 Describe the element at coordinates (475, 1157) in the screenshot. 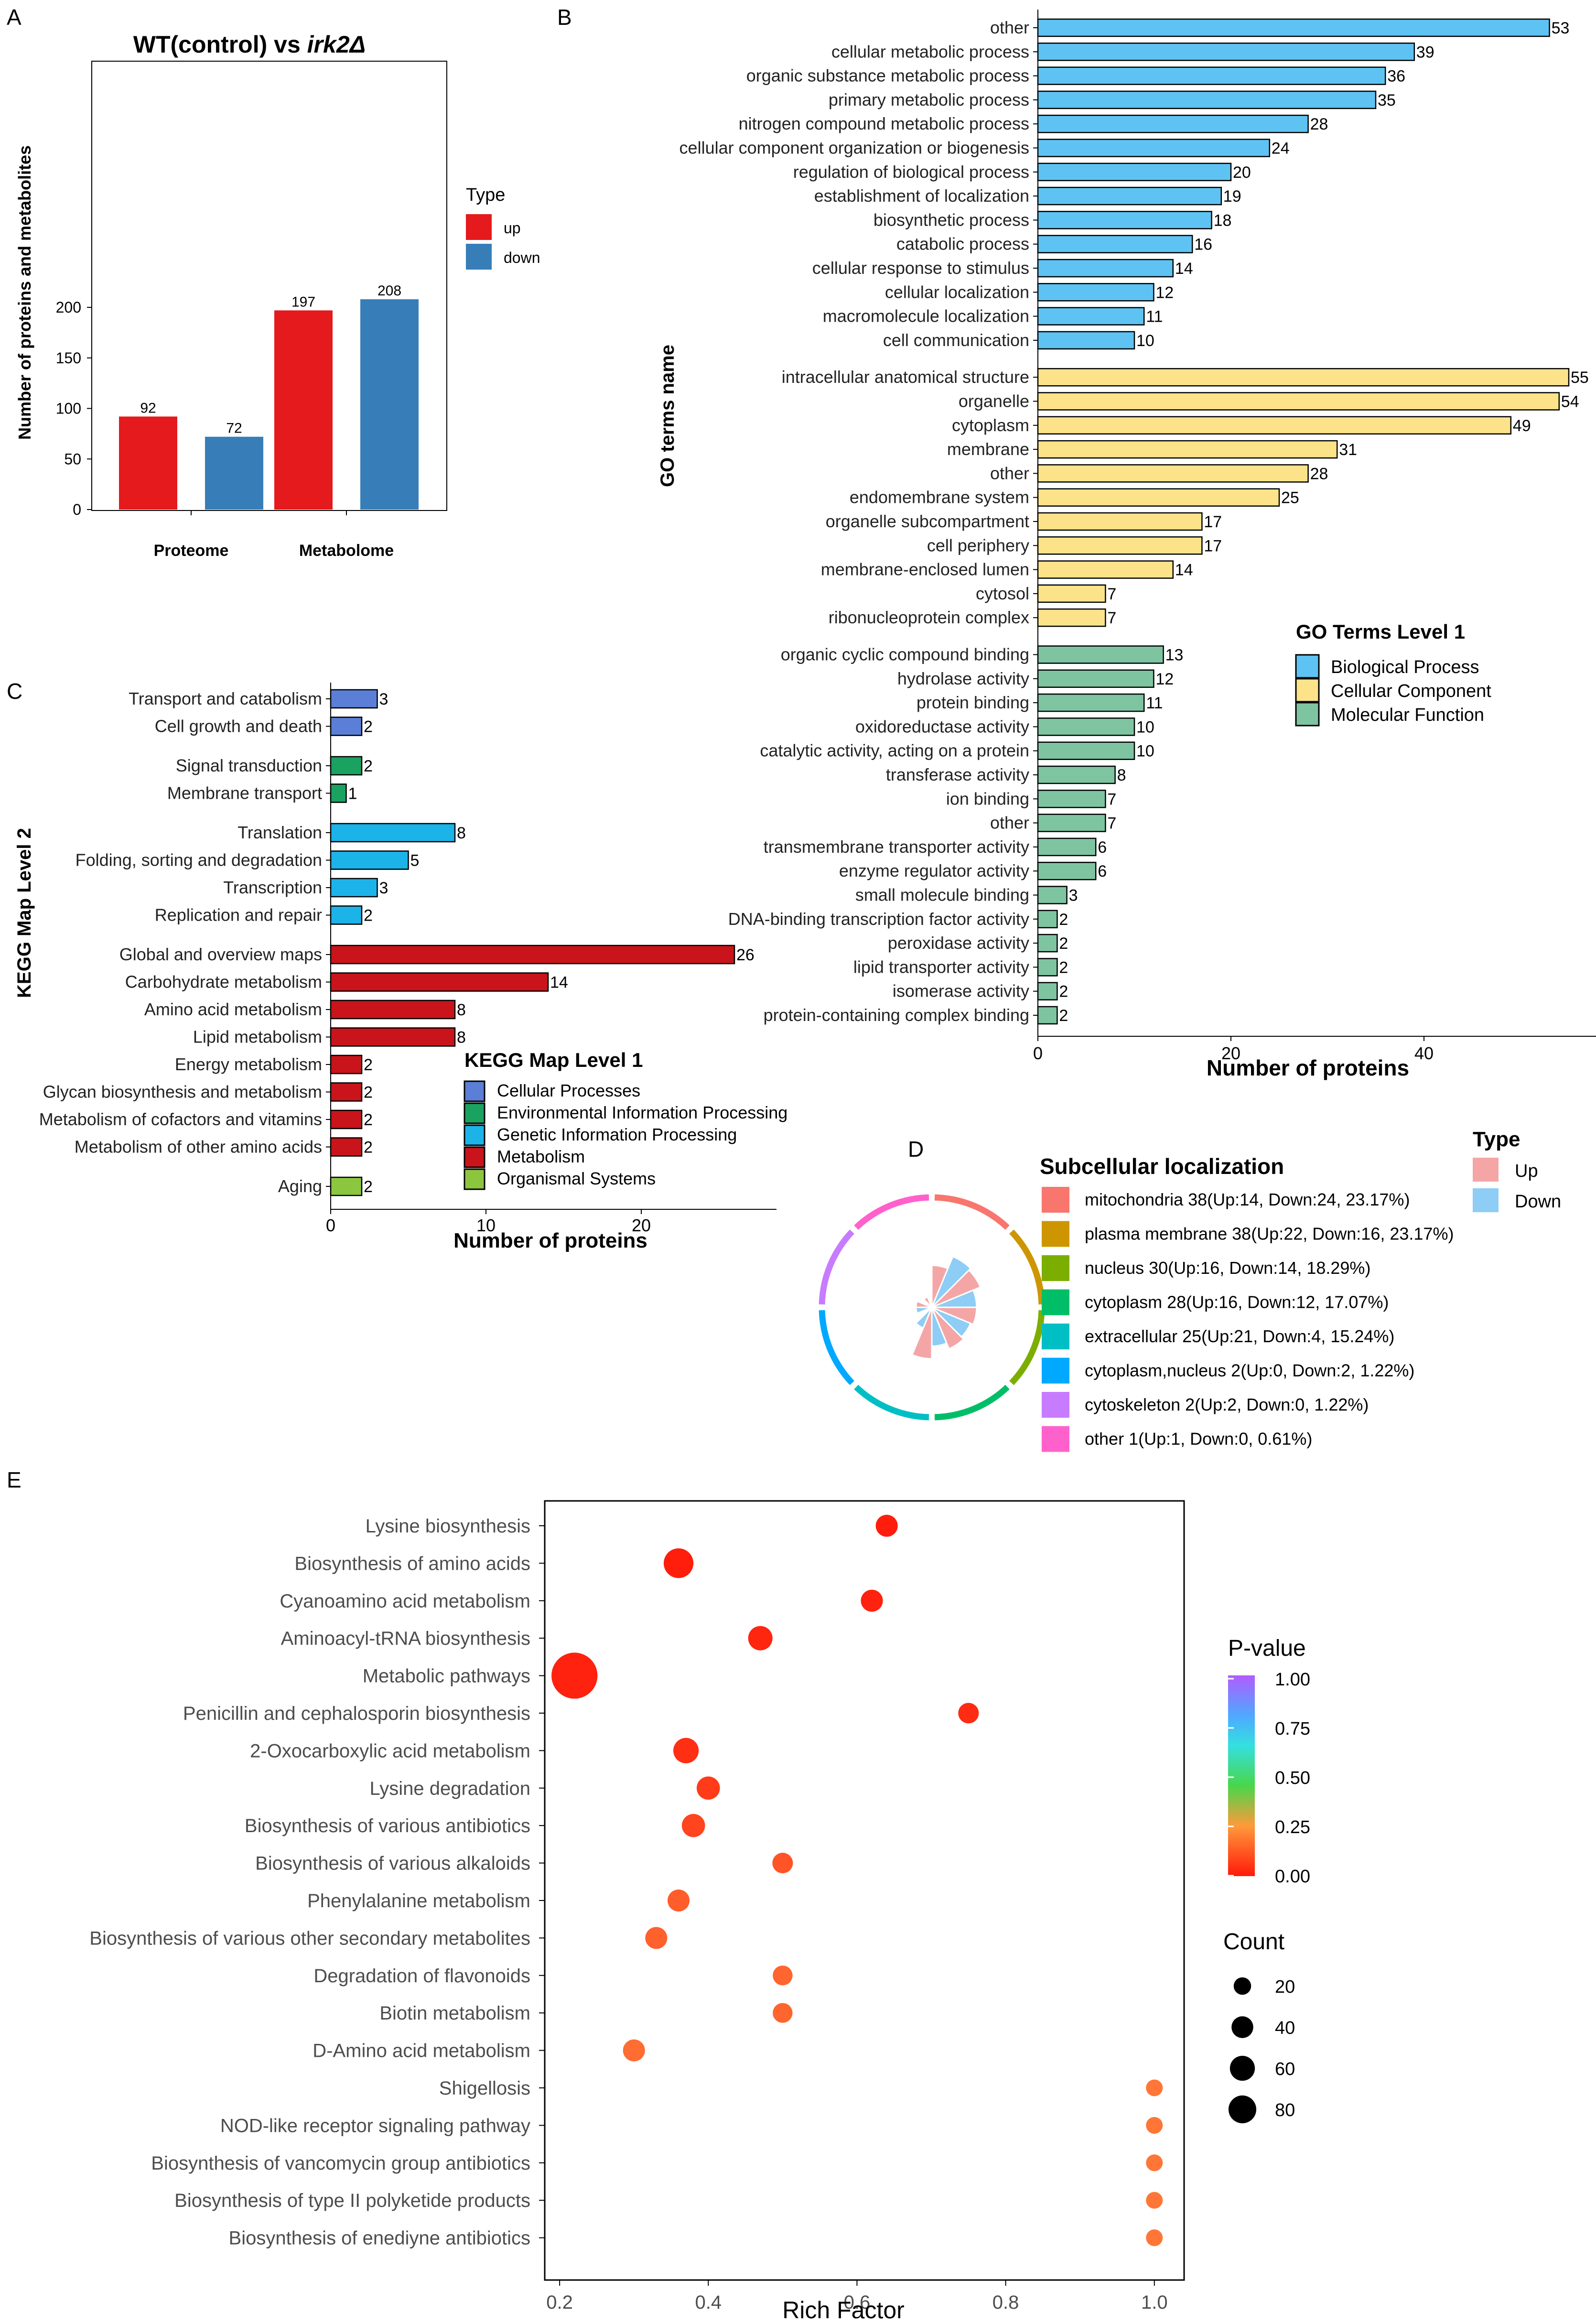

I see `legend-swatch-metabolism` at that location.